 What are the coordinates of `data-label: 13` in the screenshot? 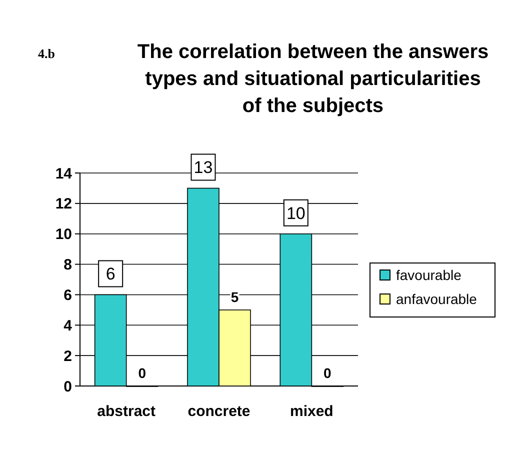 It's located at (203, 168).